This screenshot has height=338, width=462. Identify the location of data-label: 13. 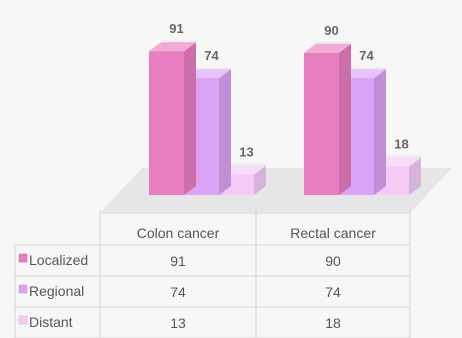
(246, 151).